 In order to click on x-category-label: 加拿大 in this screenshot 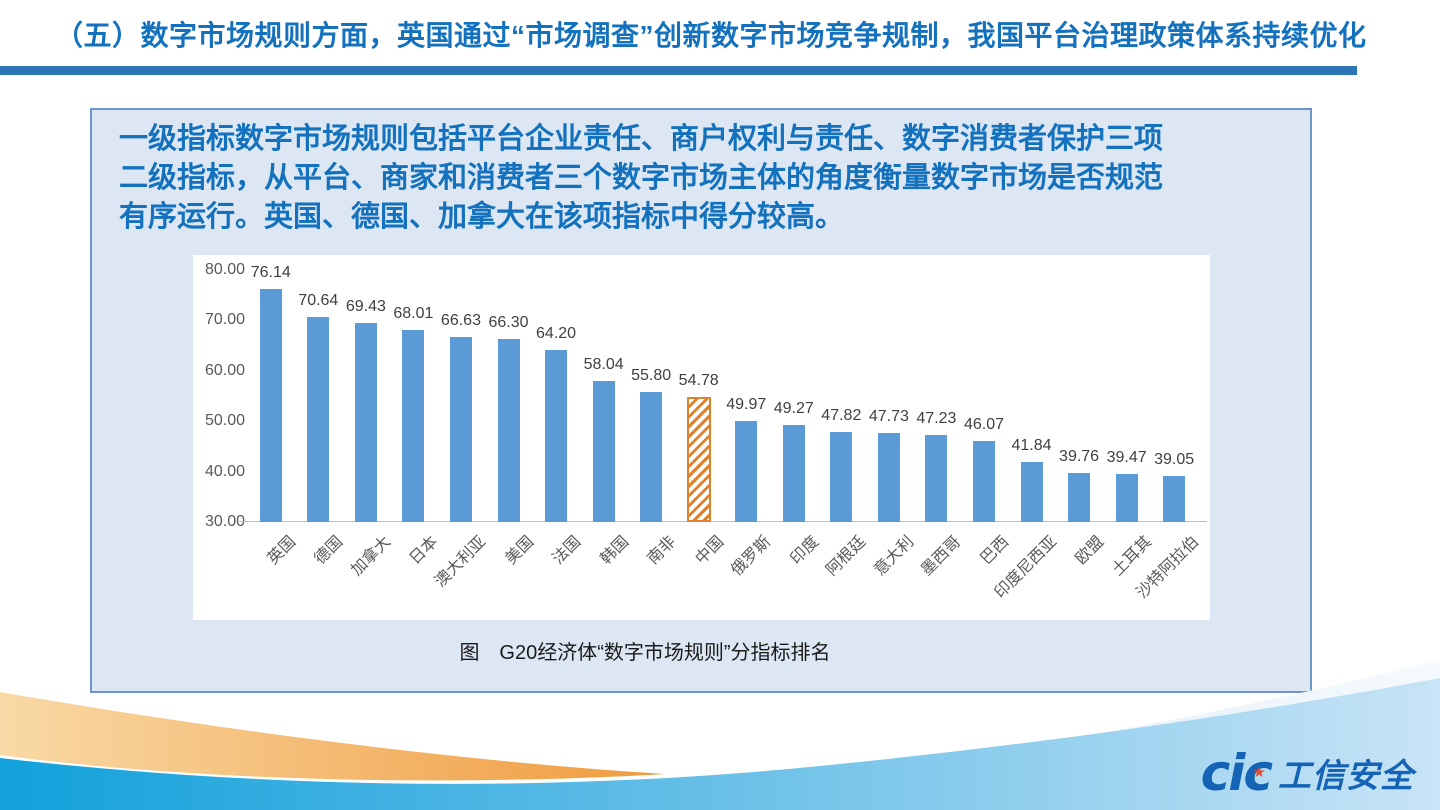, I will do `click(371, 556)`.